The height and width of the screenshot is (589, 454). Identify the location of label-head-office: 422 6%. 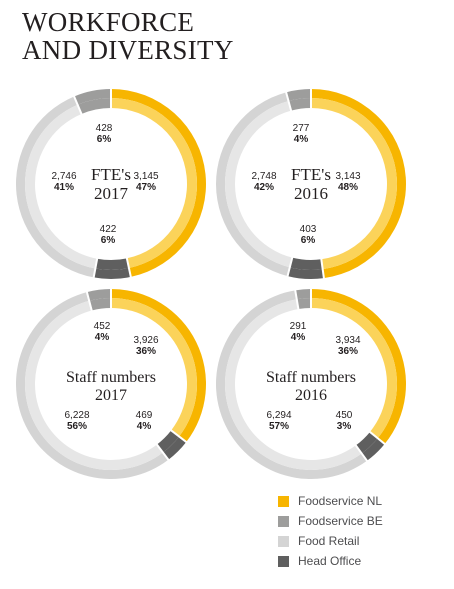
(108, 235).